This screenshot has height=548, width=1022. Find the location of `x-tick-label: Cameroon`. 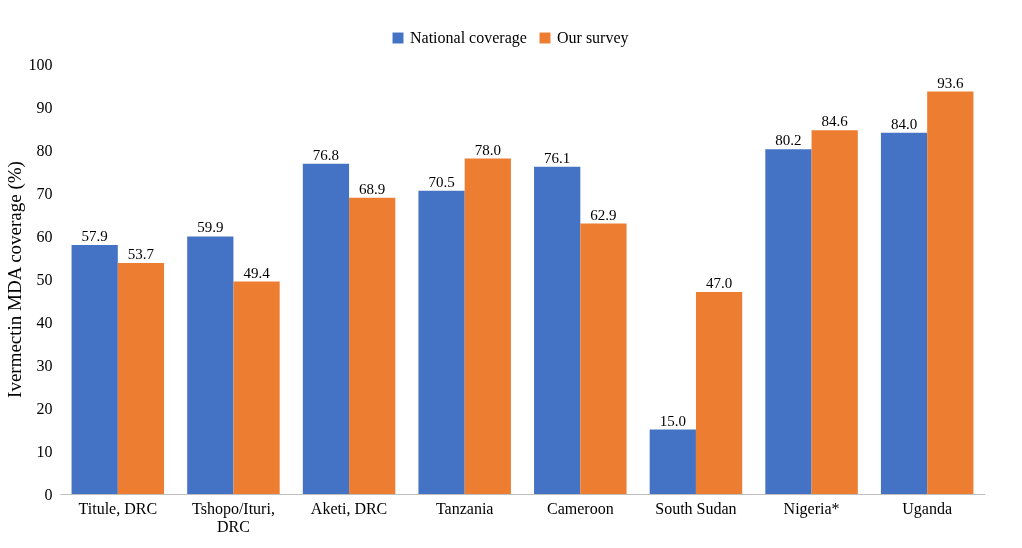

x-tick-label: Cameroon is located at coordinates (580, 508).